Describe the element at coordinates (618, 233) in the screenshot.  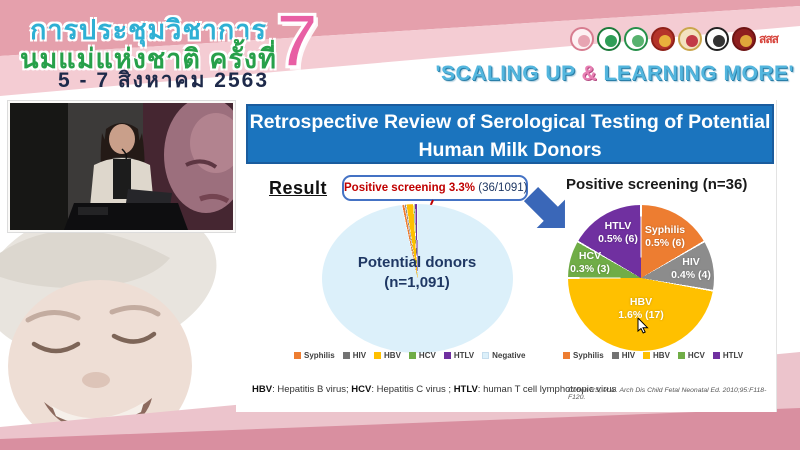
I see `pie-slice-label-htlv: HTLV 0.5% (6)` at that location.